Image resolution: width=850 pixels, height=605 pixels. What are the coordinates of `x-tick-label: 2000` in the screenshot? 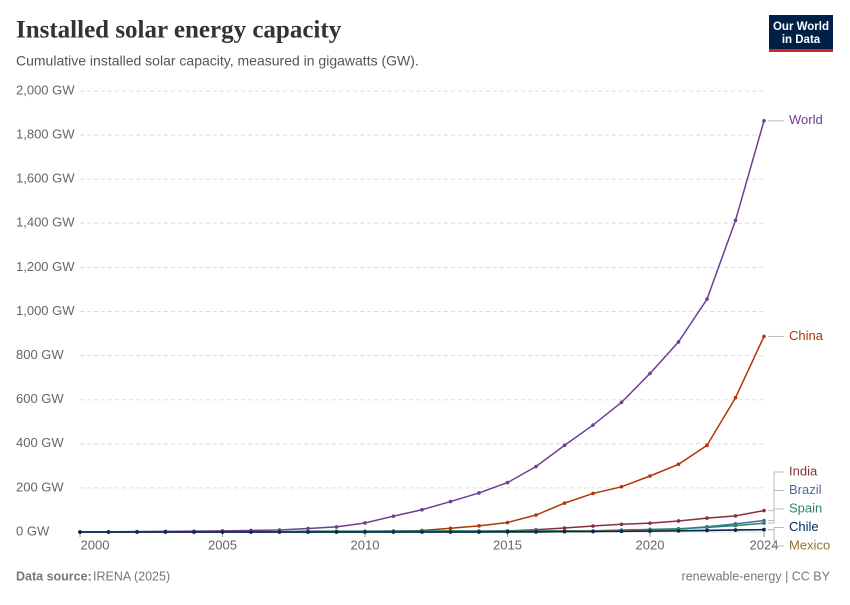 It's located at (95, 544).